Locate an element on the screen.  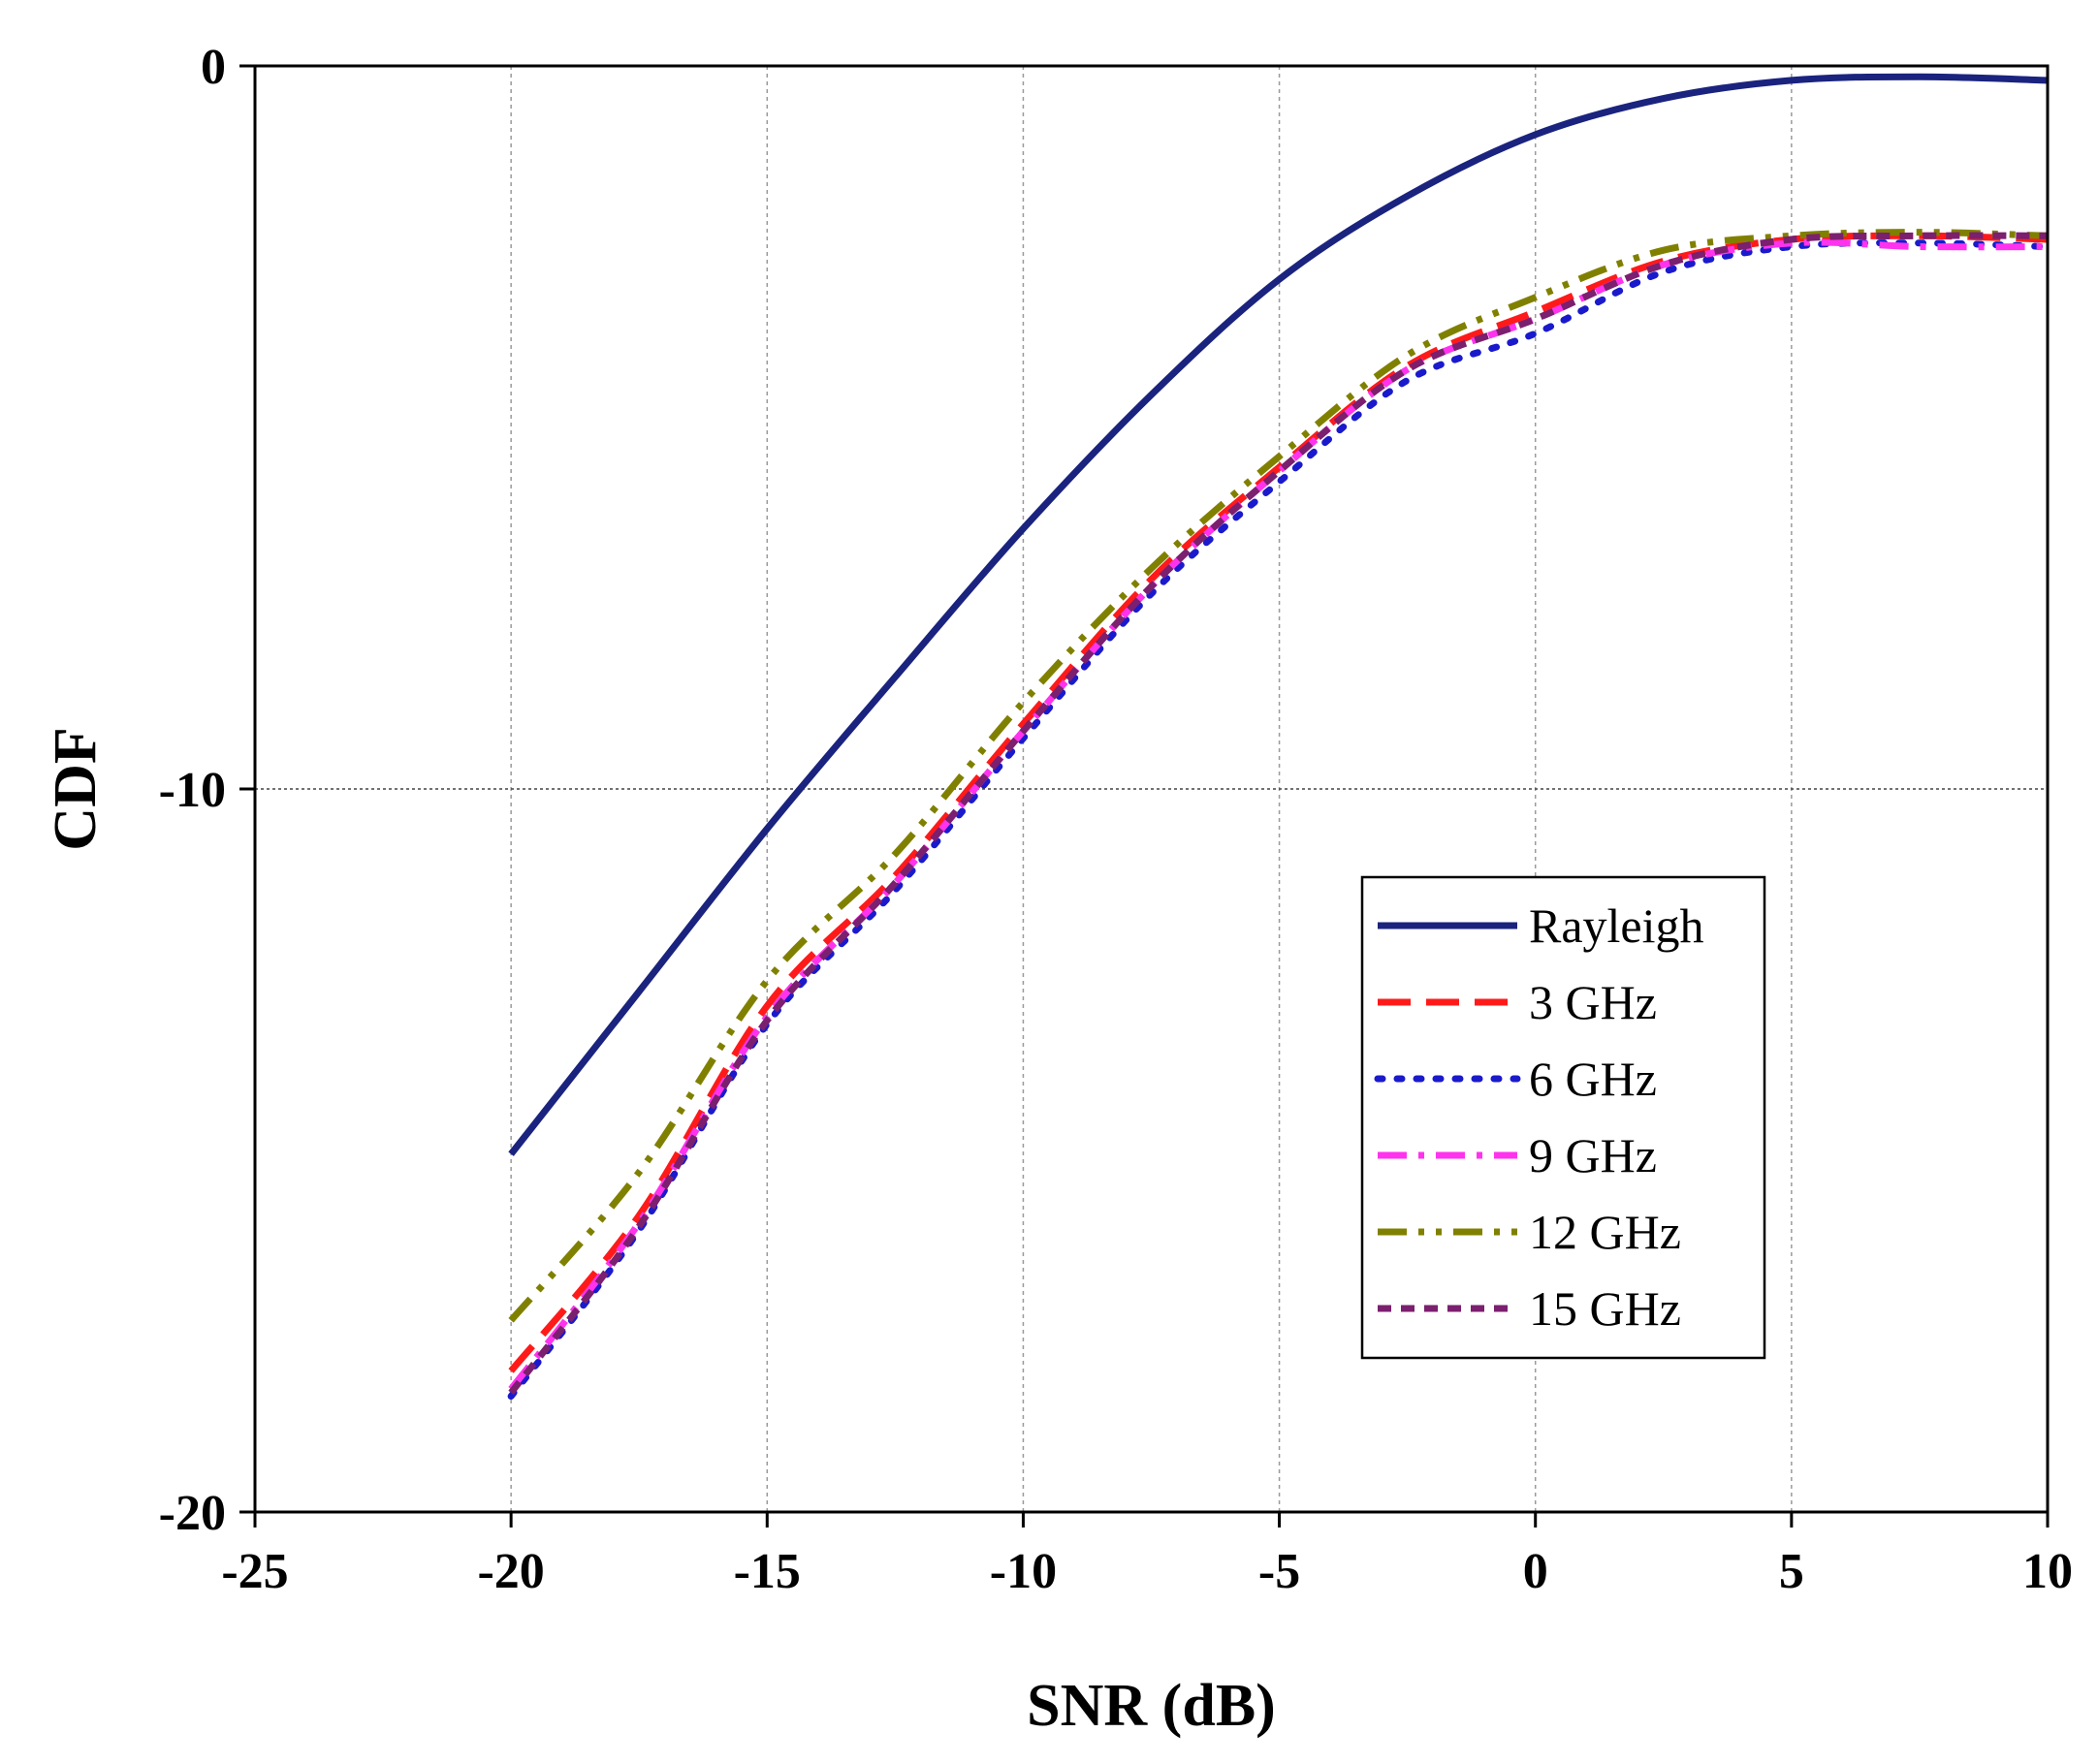
x-tick-label: -5 is located at coordinates (1279, 1572).